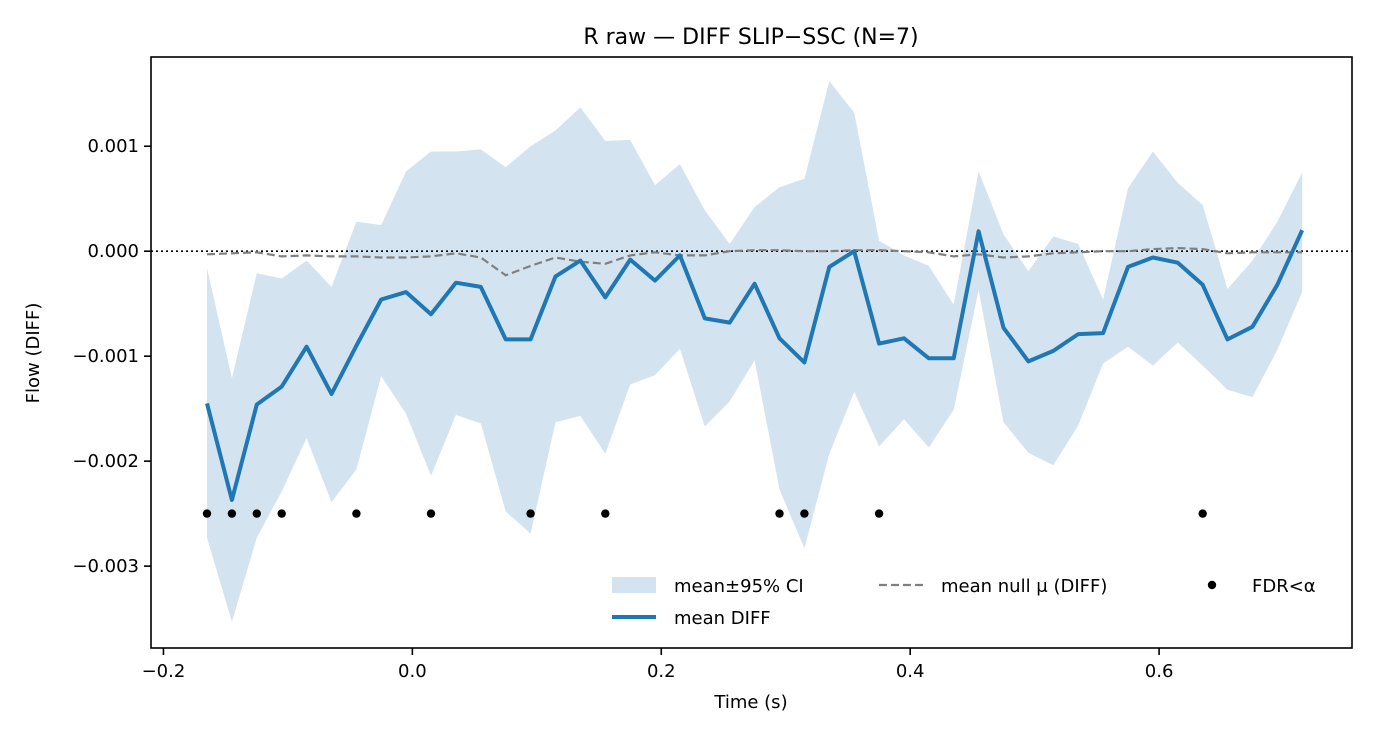  Describe the element at coordinates (164, 671) in the screenshot. I see `x-tick-label: −0.2` at that location.